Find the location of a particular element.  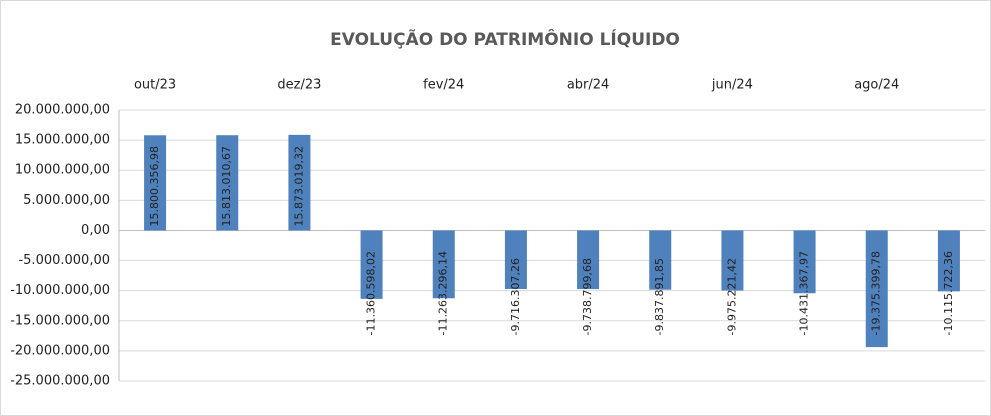

value-label: -10.115.722,36 is located at coordinates (948, 293).